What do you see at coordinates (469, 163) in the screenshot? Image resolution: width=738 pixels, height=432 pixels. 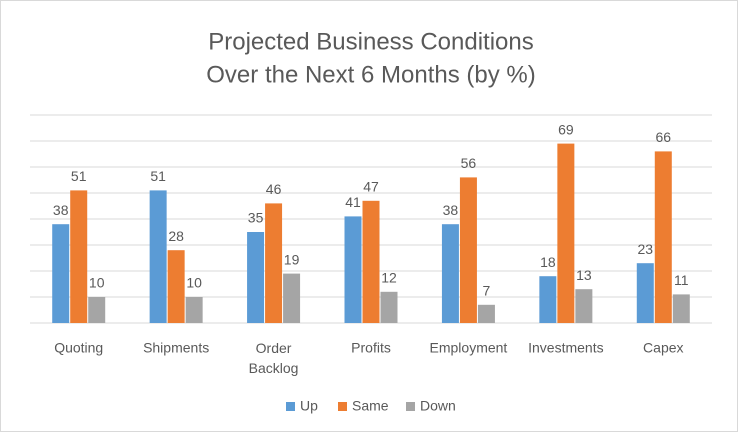 I see `data-label: 56` at bounding box center [469, 163].